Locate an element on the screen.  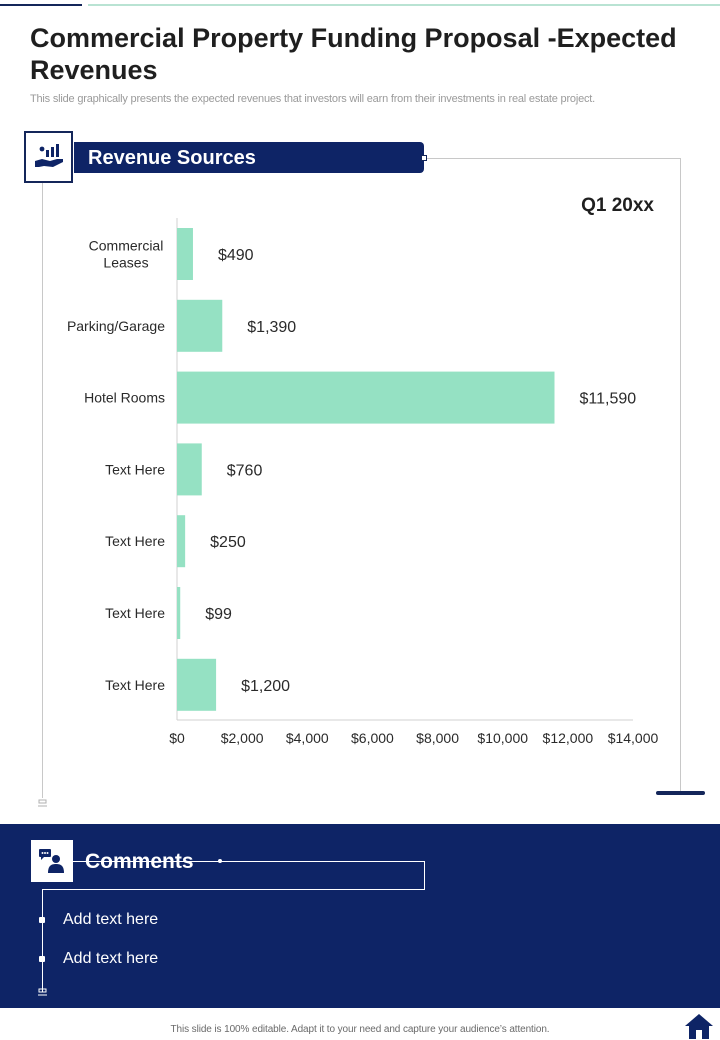
comments-icon-box is located at coordinates (52, 861).